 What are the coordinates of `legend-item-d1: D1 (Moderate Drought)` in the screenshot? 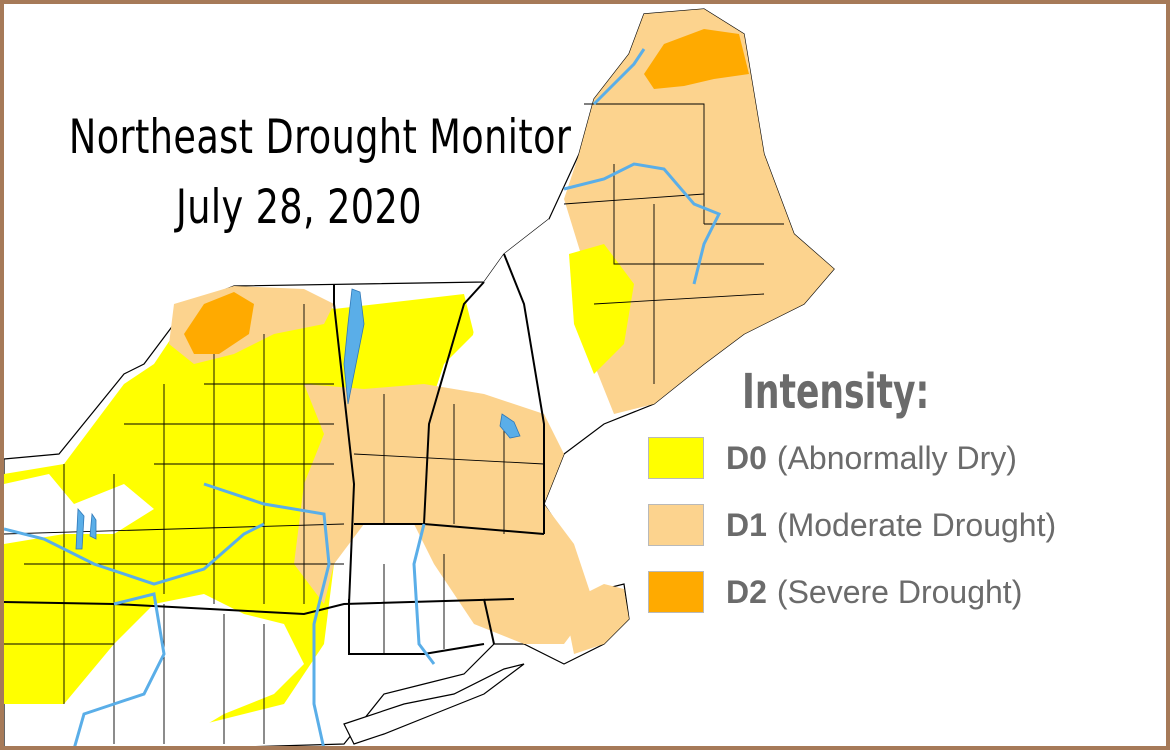 It's located at (852, 525).